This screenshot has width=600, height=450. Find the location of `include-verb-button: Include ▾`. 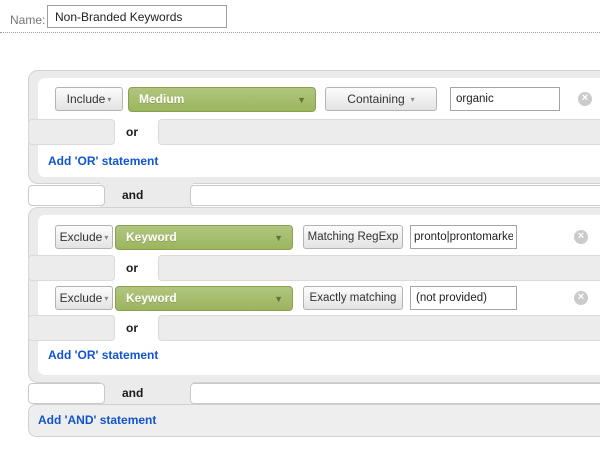

include-verb-button: Include ▾ is located at coordinates (89, 99).